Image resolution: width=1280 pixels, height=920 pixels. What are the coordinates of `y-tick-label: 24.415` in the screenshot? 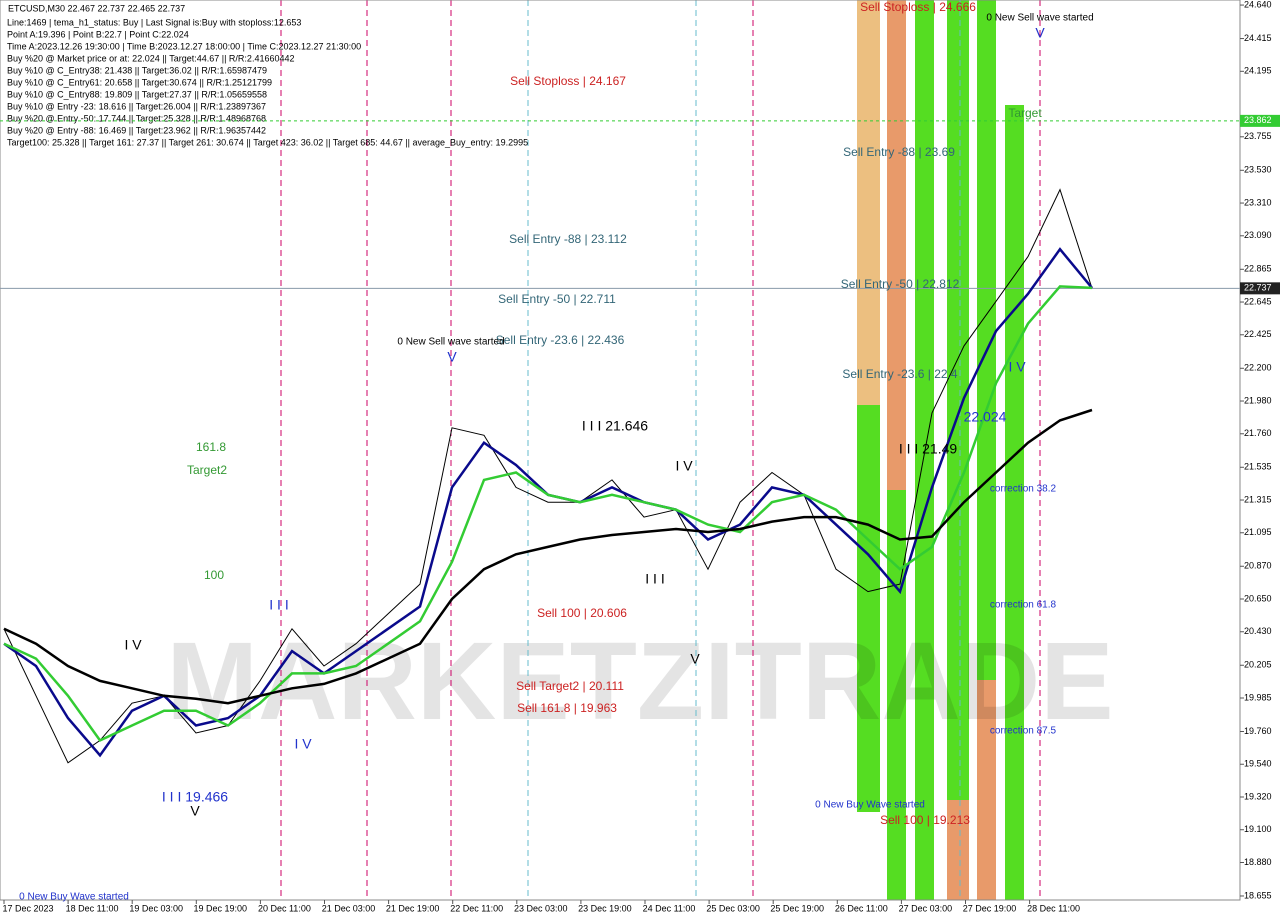 It's located at (1258, 38).